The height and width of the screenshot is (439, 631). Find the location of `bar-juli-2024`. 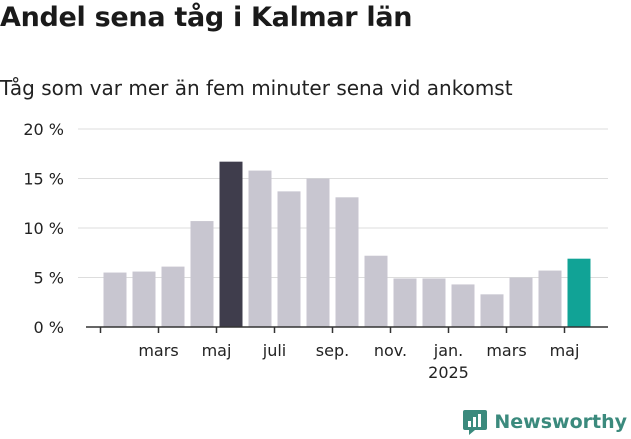

bar-juli-2024 is located at coordinates (260, 248).